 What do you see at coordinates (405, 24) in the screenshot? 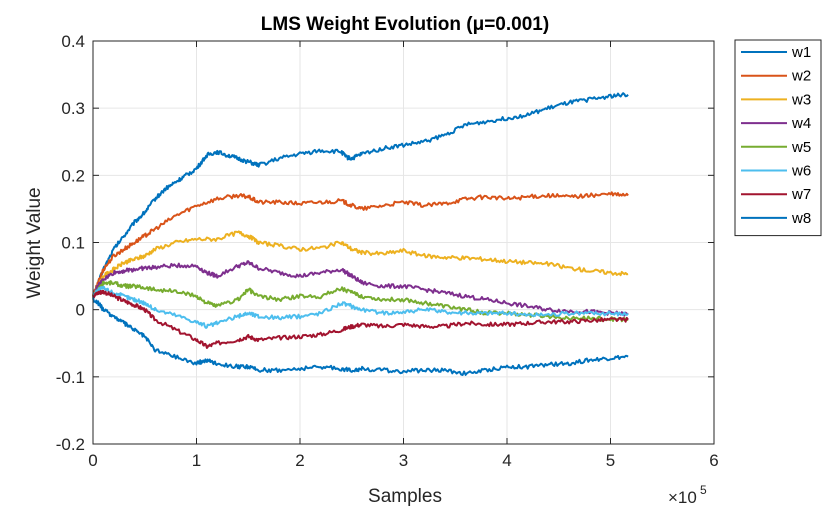
I see `chart-title: LMS Weight Evolution (μ=0.001)` at bounding box center [405, 24].